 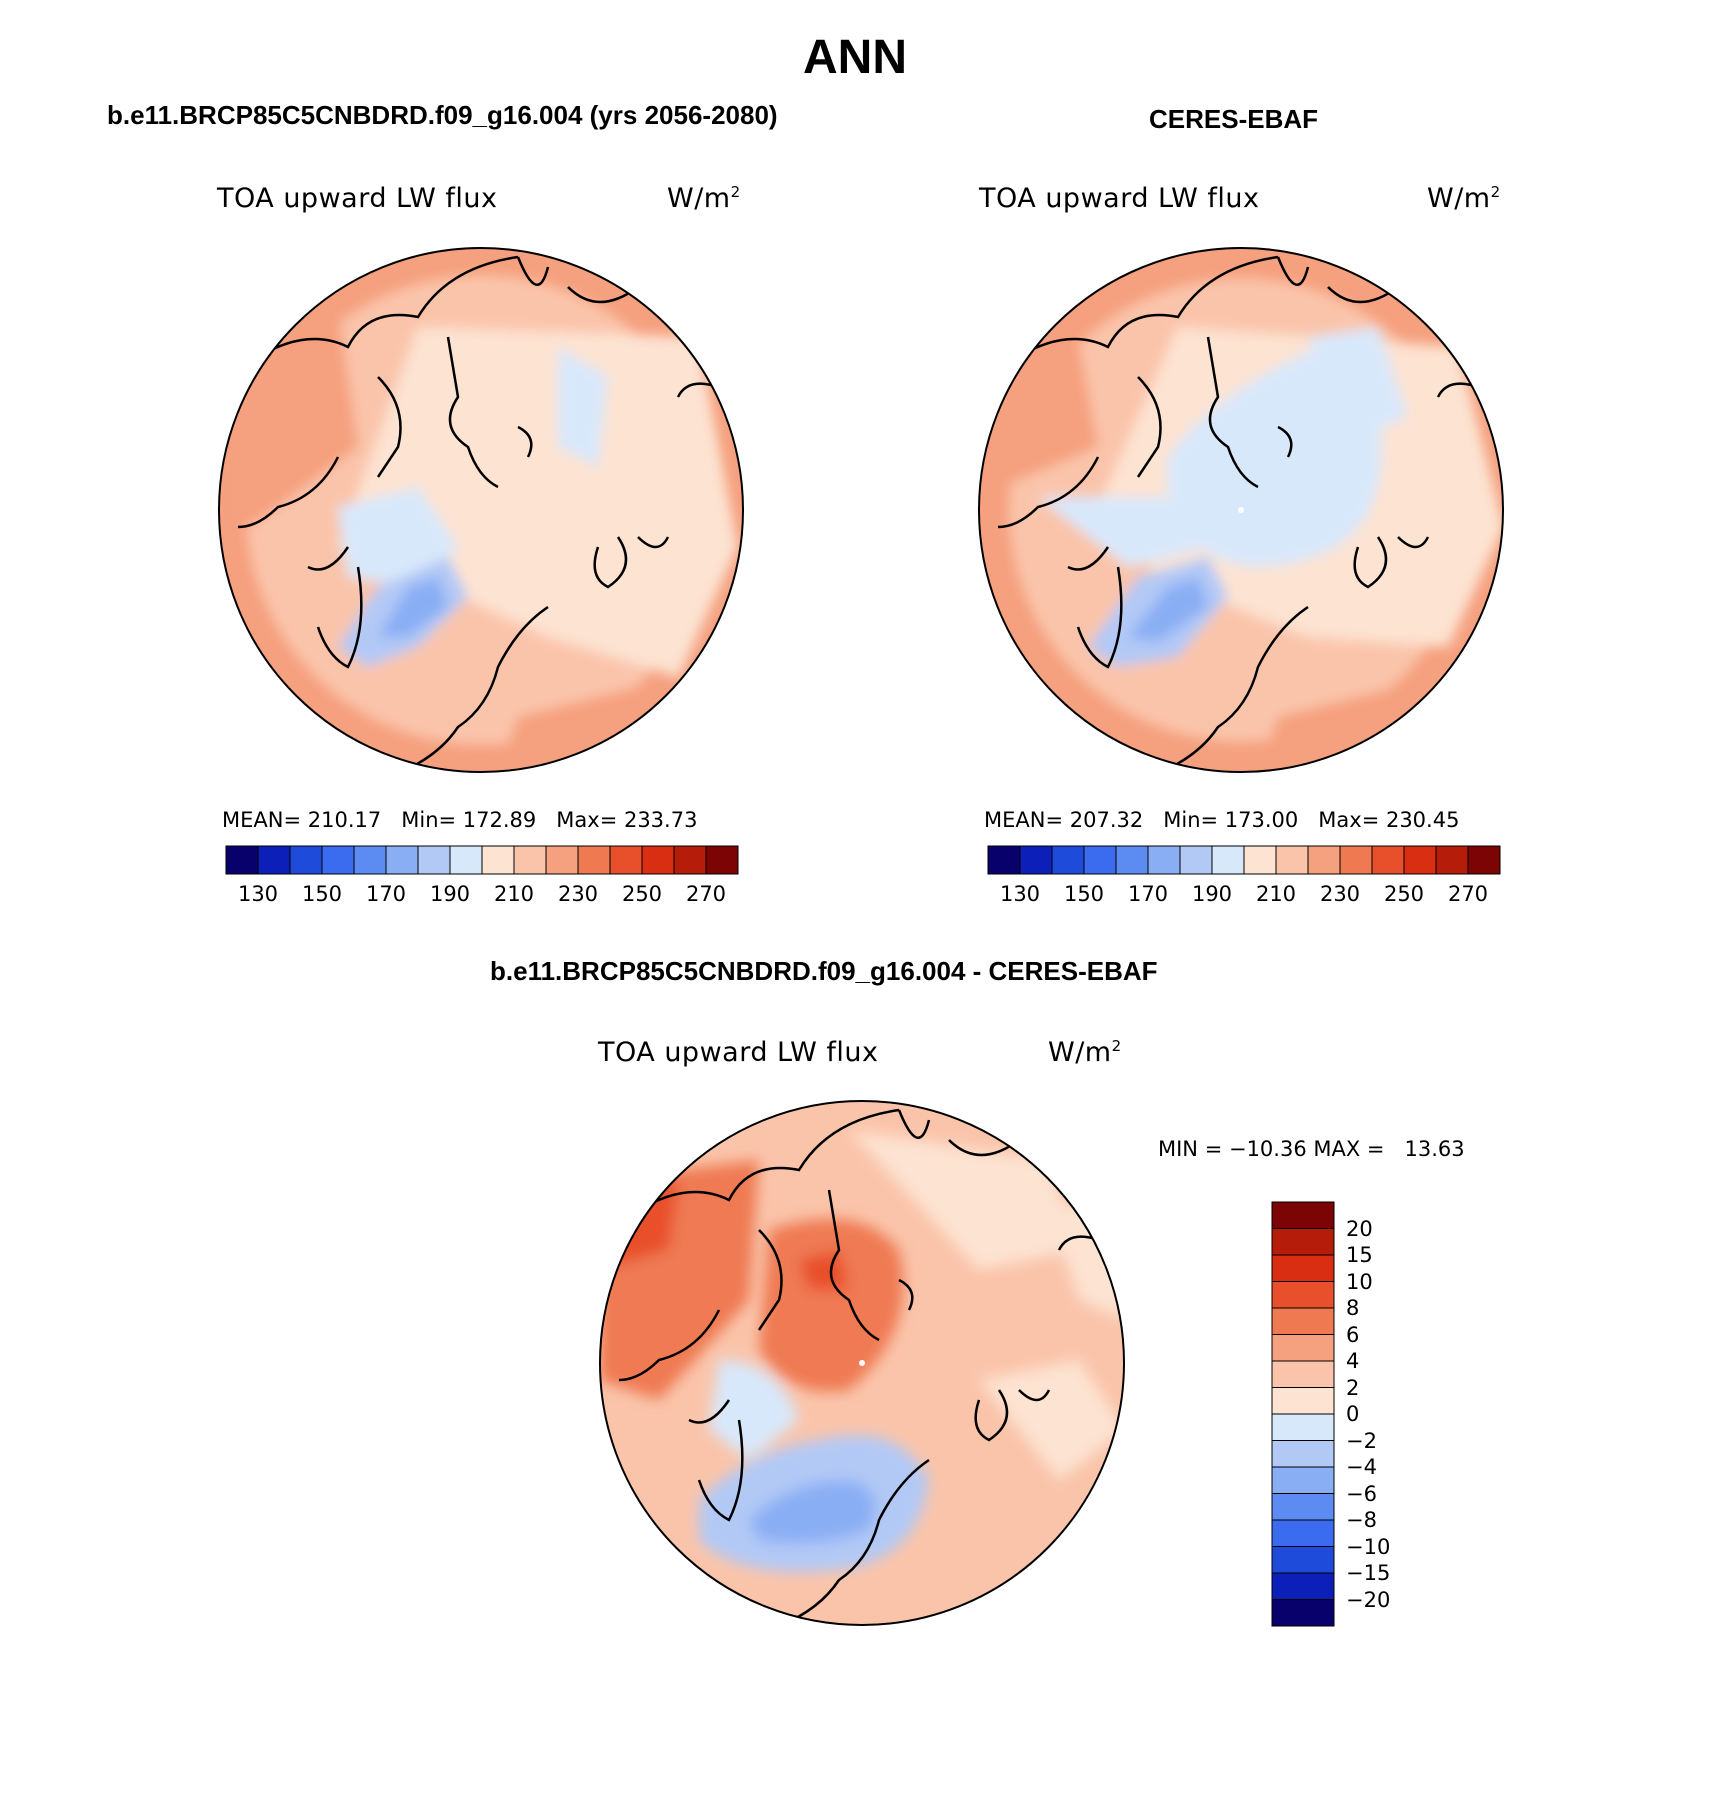 What do you see at coordinates (1353, 1308) in the screenshot?
I see `colorbar-tick-label: 8` at bounding box center [1353, 1308].